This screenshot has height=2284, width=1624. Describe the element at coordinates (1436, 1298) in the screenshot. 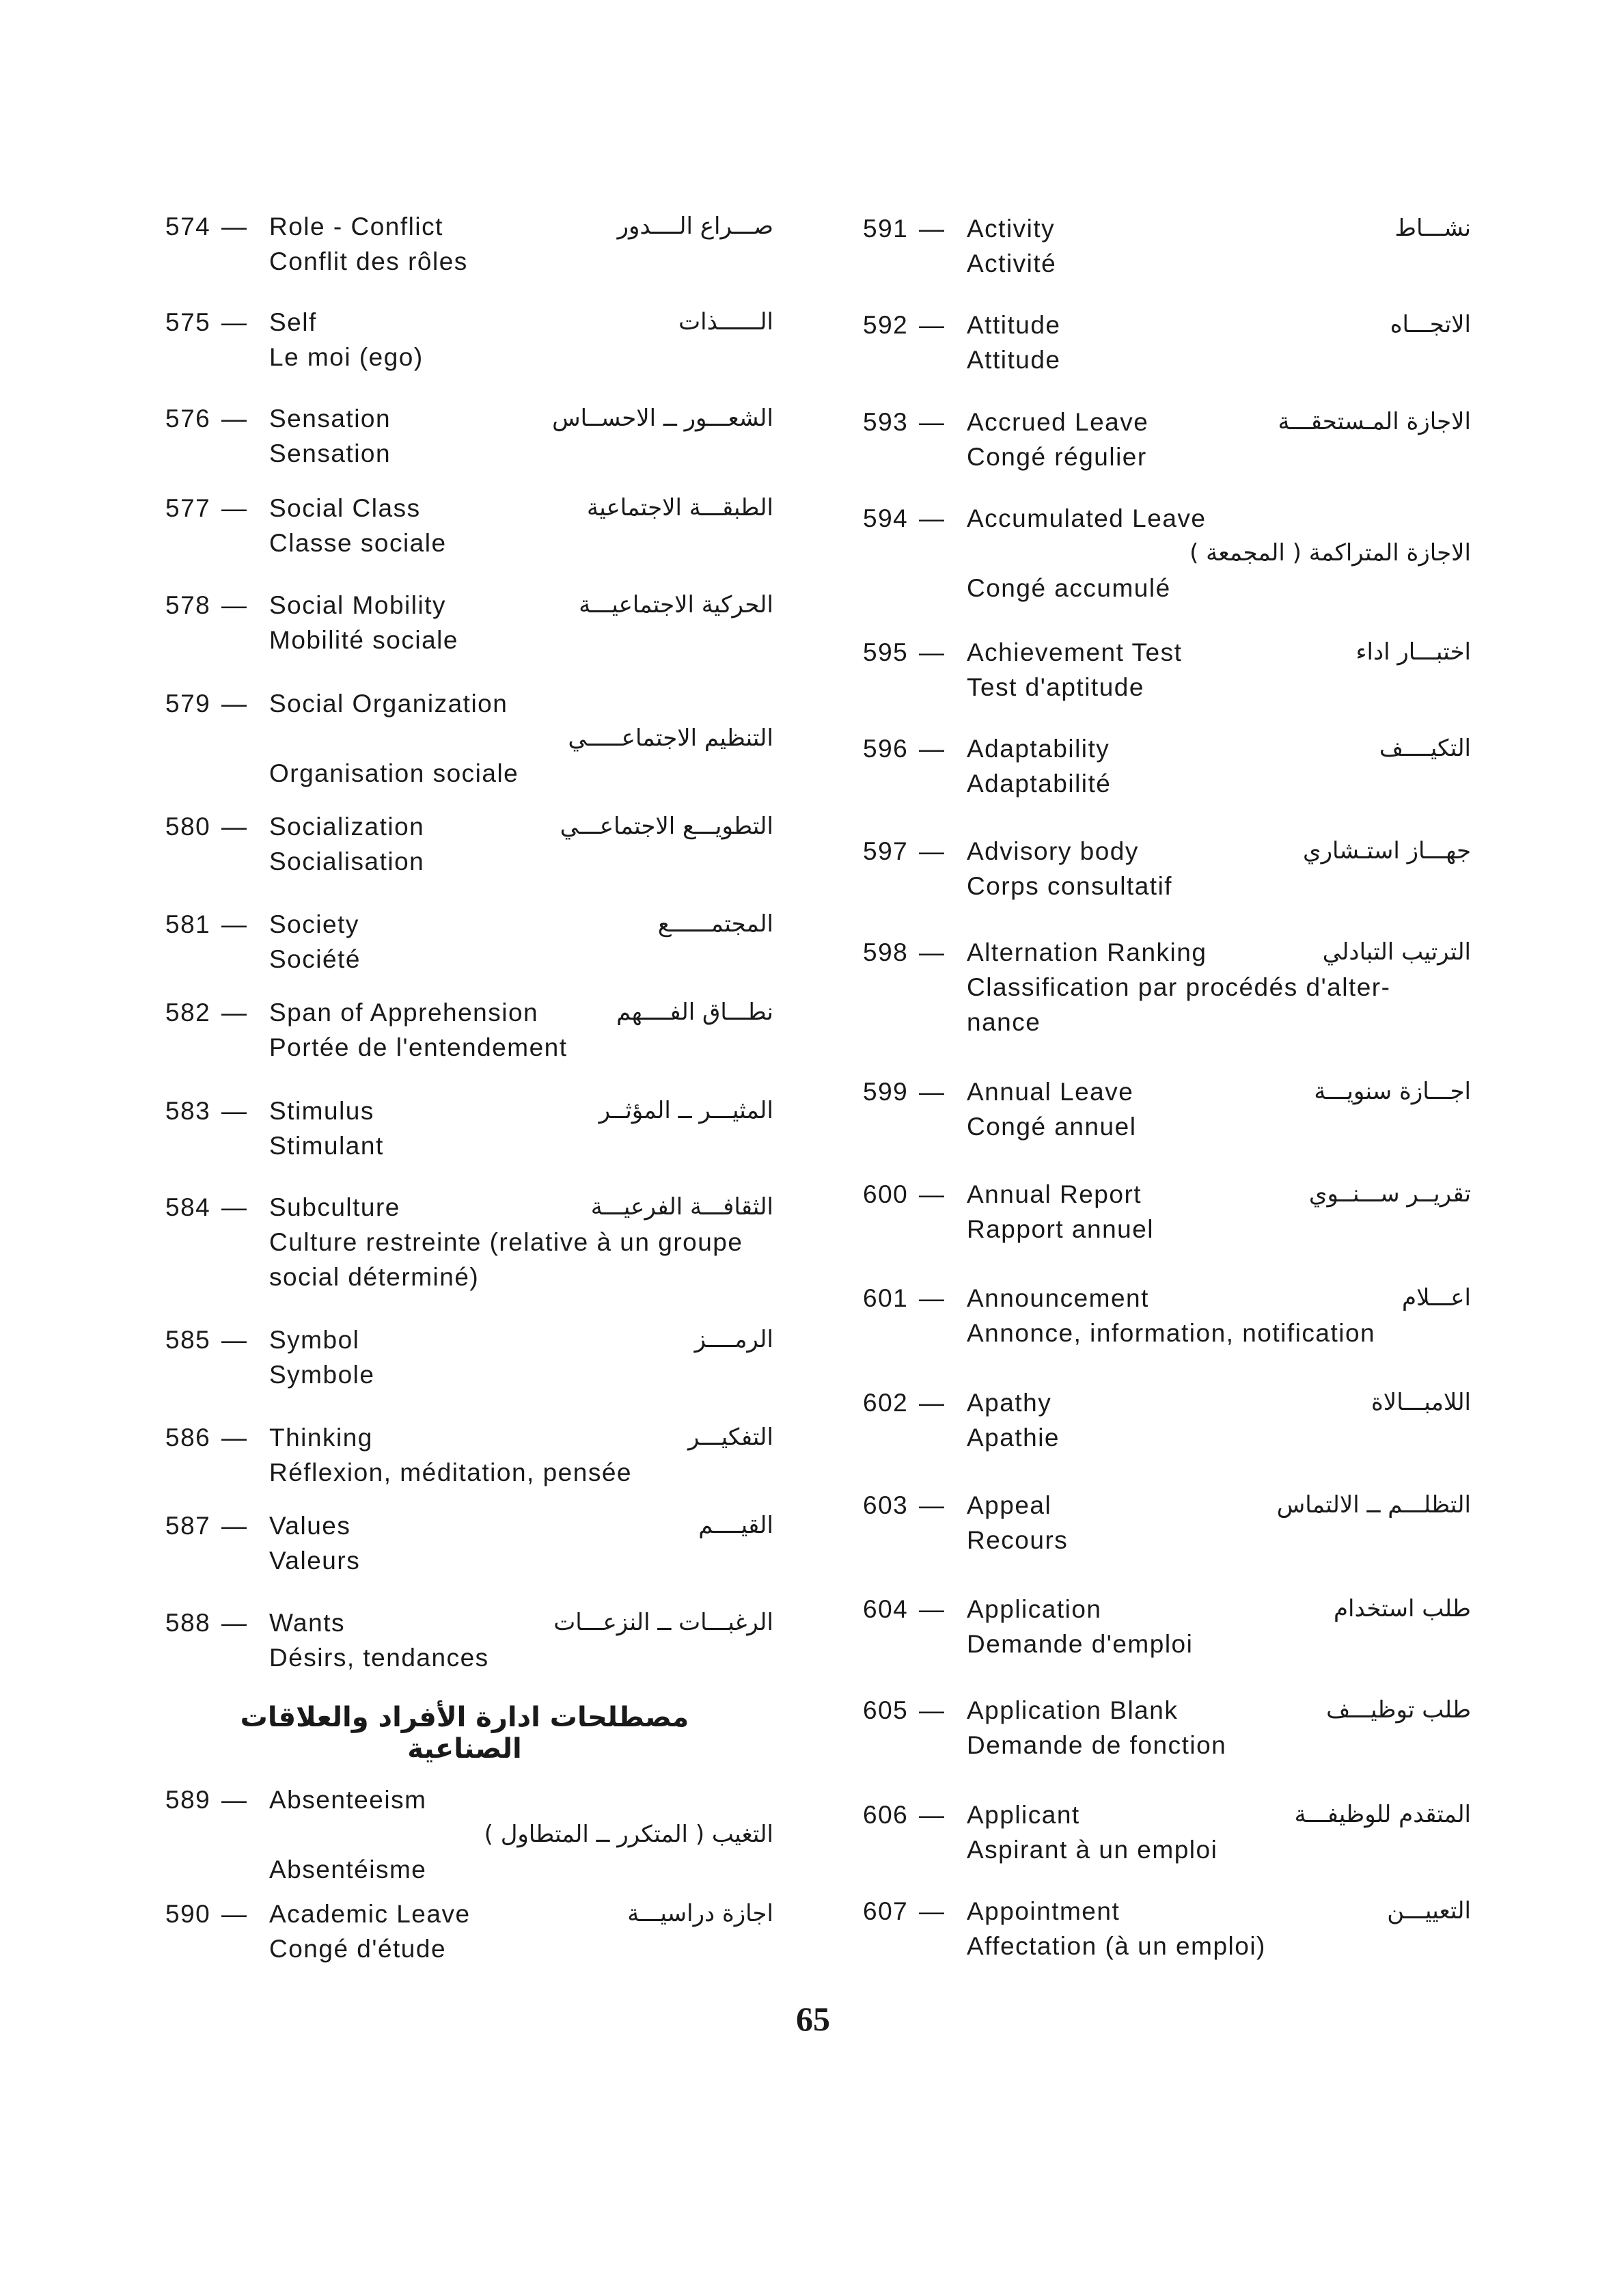

I see `arabic-term: اعـــلام` at that location.